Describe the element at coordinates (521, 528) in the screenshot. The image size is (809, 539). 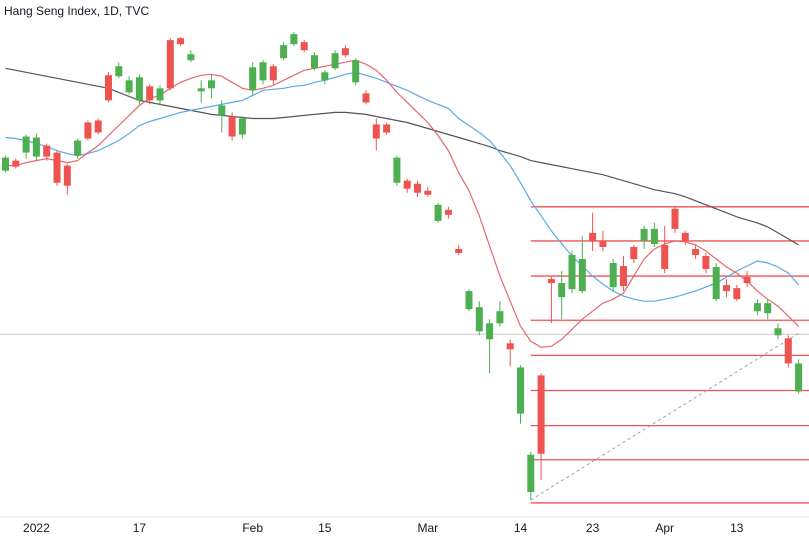
I see `x-tick-label: 14` at that location.